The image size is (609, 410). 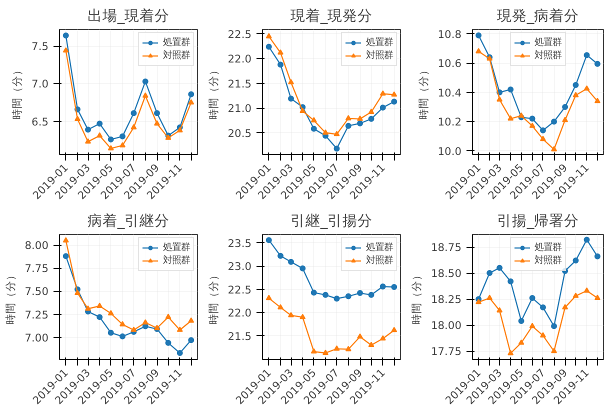 I want to click on chart-title: 現発_病着分, so click(x=538, y=16).